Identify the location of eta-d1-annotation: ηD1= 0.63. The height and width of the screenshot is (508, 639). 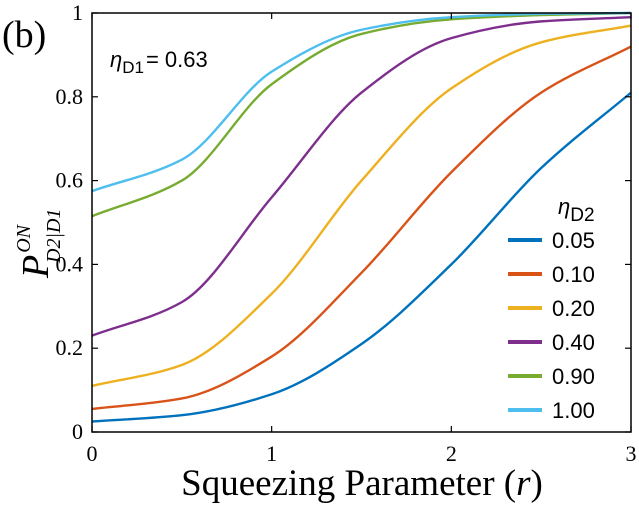
(159, 62).